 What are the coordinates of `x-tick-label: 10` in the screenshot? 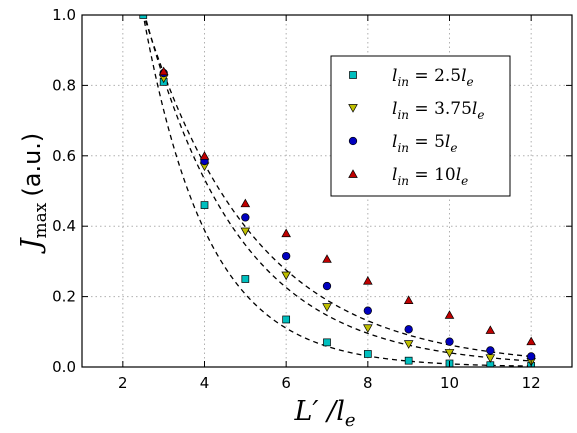 It's located at (449, 383).